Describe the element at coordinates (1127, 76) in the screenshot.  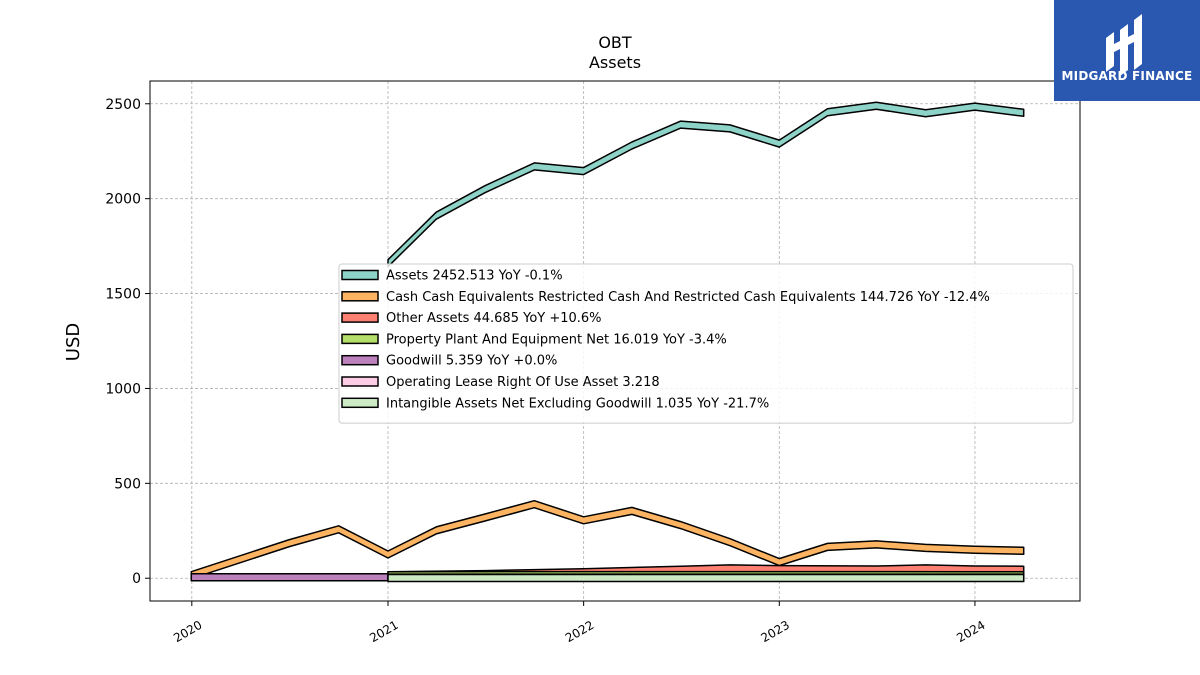
I see `brand-name: MIDGARD FINANCE` at that location.